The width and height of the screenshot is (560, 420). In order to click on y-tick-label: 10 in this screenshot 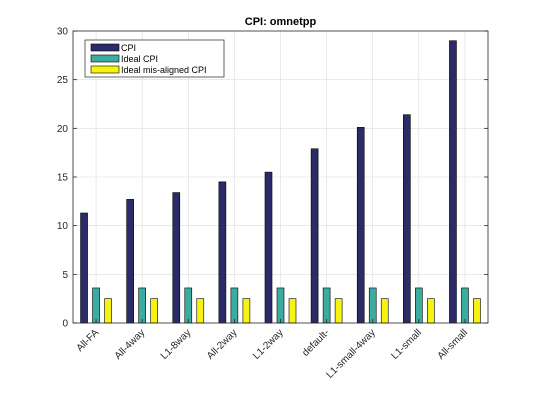, I will do `click(63, 226)`.